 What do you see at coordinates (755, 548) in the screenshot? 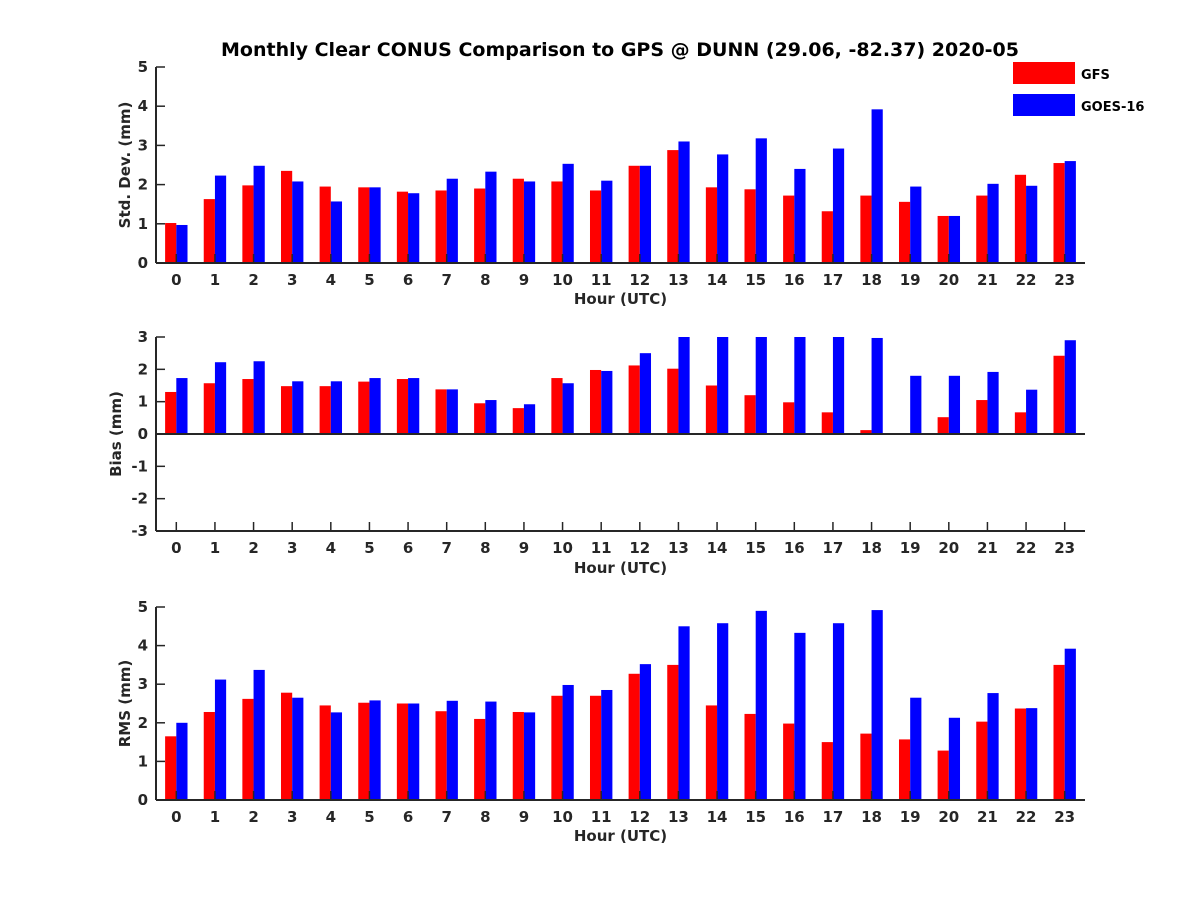
I see `bias-xtick-label: 15` at bounding box center [755, 548].